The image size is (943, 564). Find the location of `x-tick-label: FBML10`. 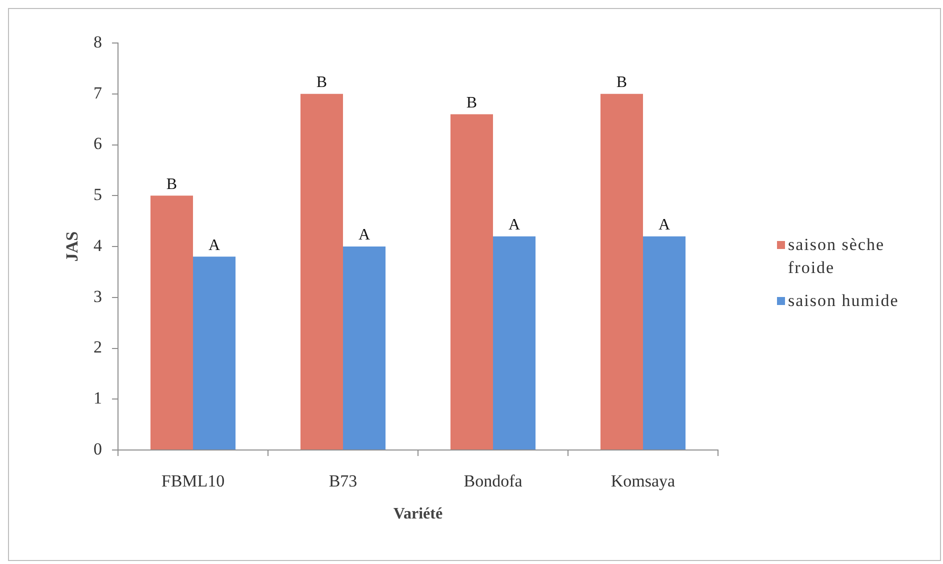

x-tick-label: FBML10 is located at coordinates (193, 481).